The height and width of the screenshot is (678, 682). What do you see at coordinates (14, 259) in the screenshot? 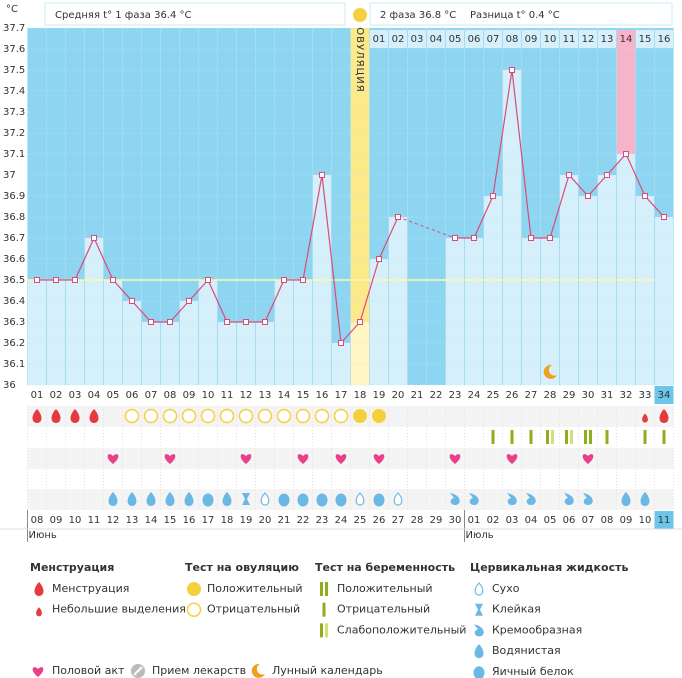
I see `y-tick-label: 36.6` at bounding box center [14, 259].